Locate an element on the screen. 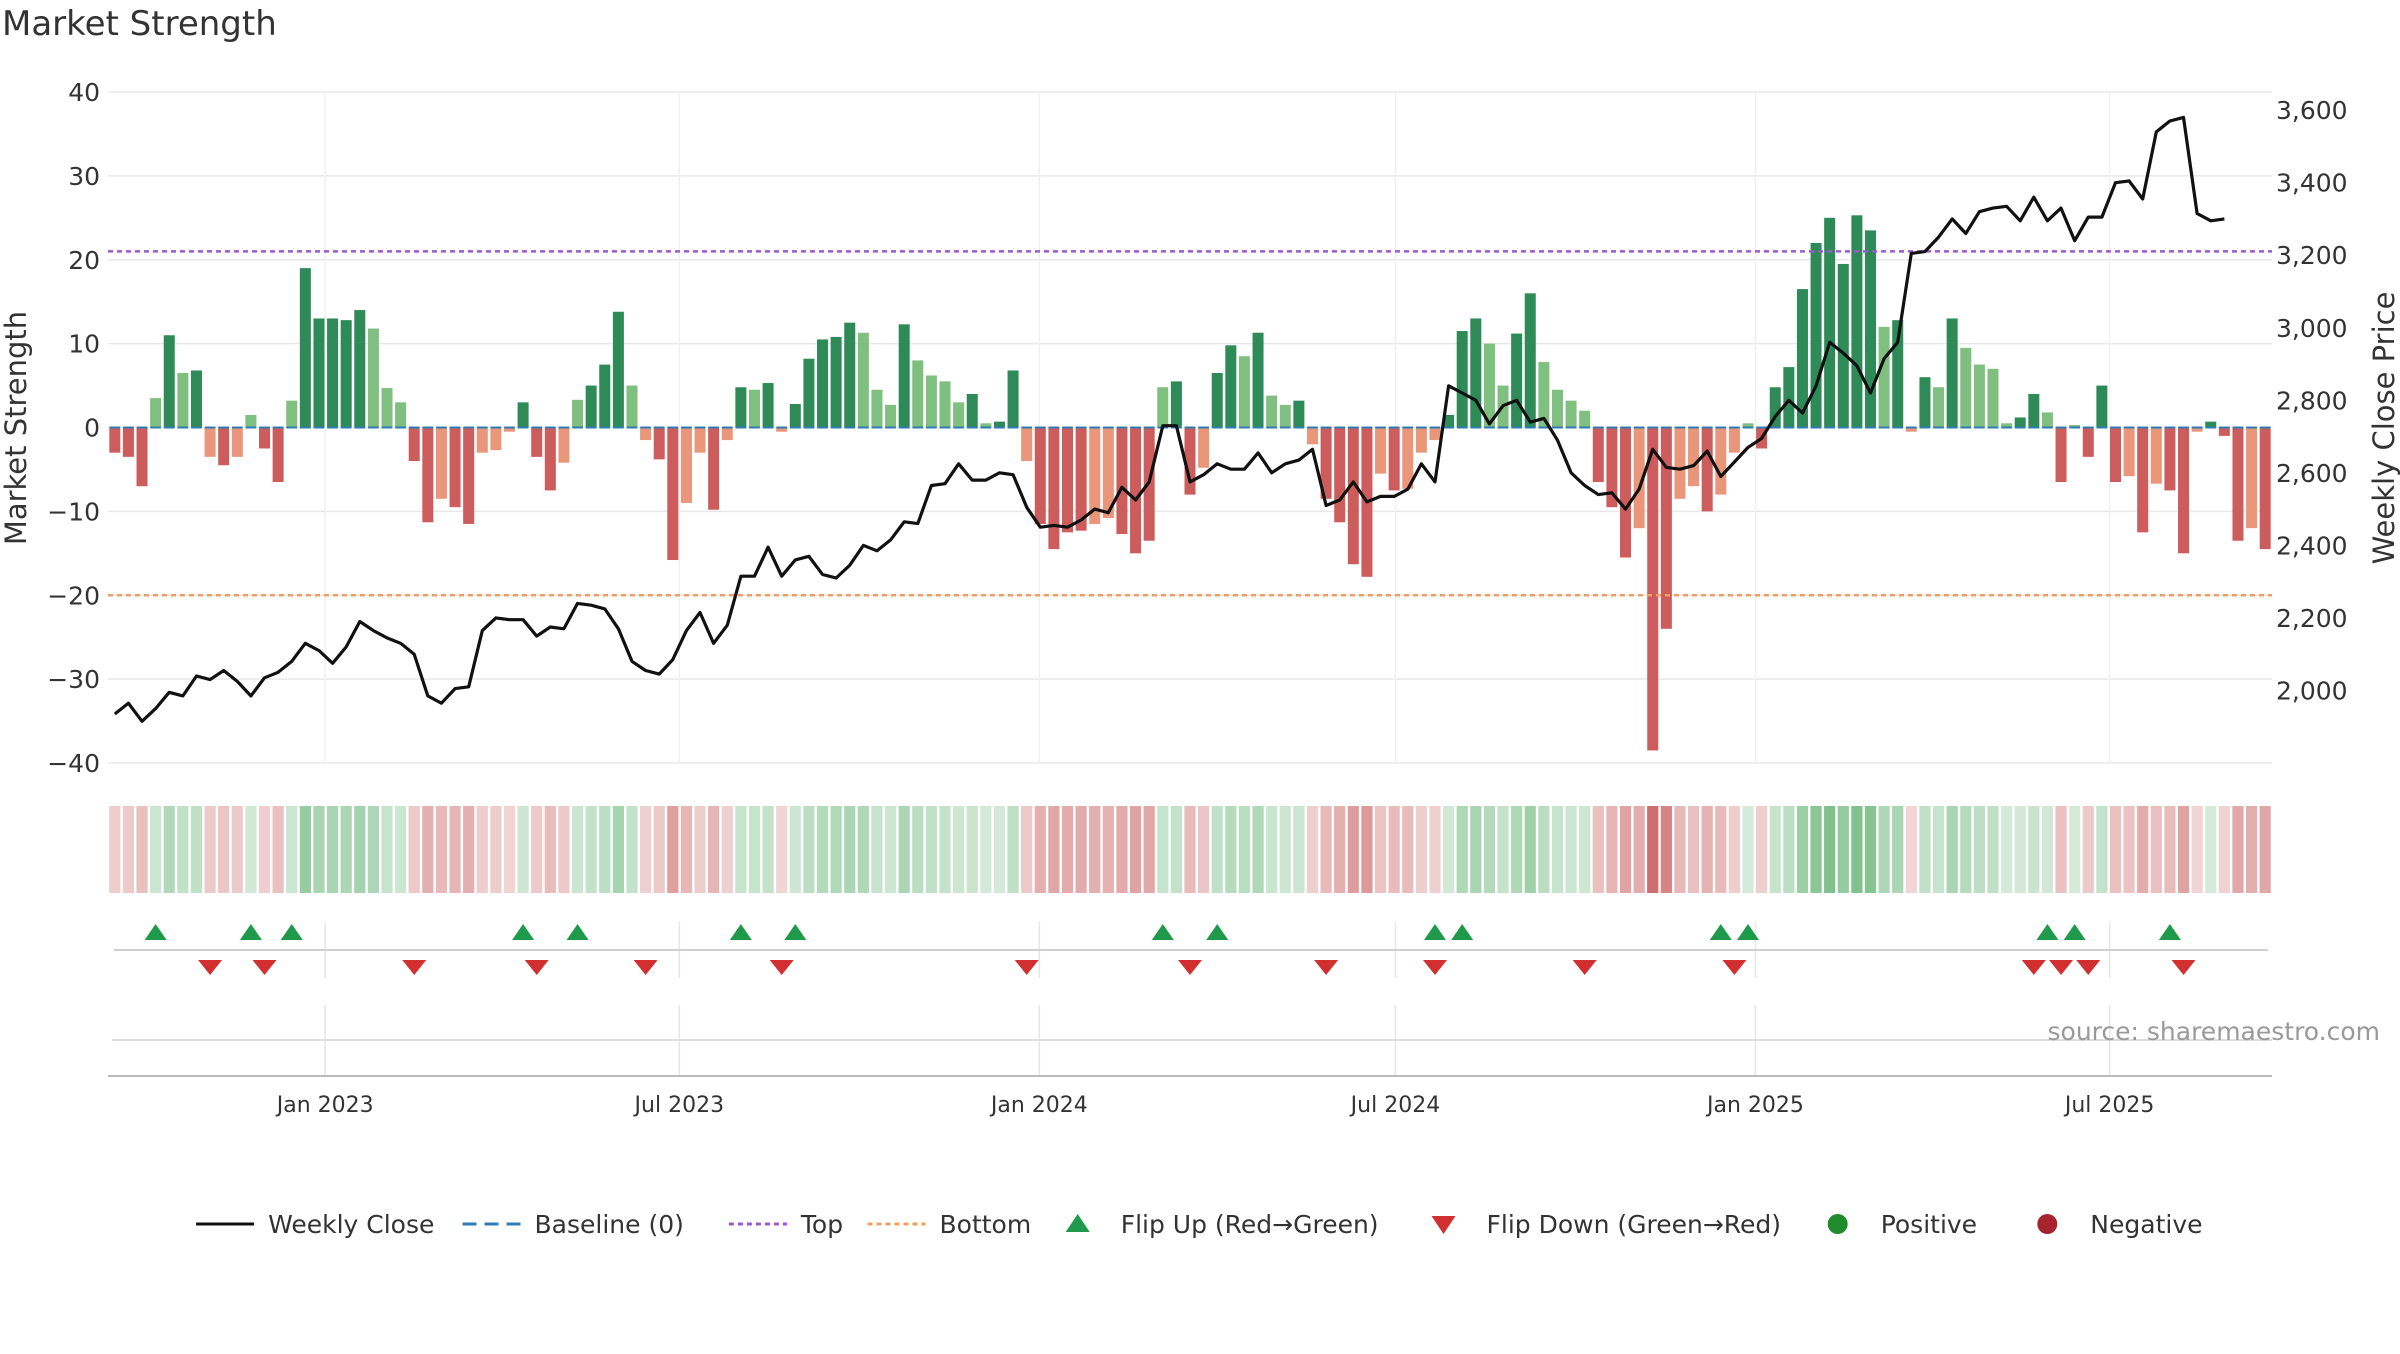 The height and width of the screenshot is (1354, 2400). legend-item: Flip Down (Green→Red) is located at coordinates (1606, 1224).